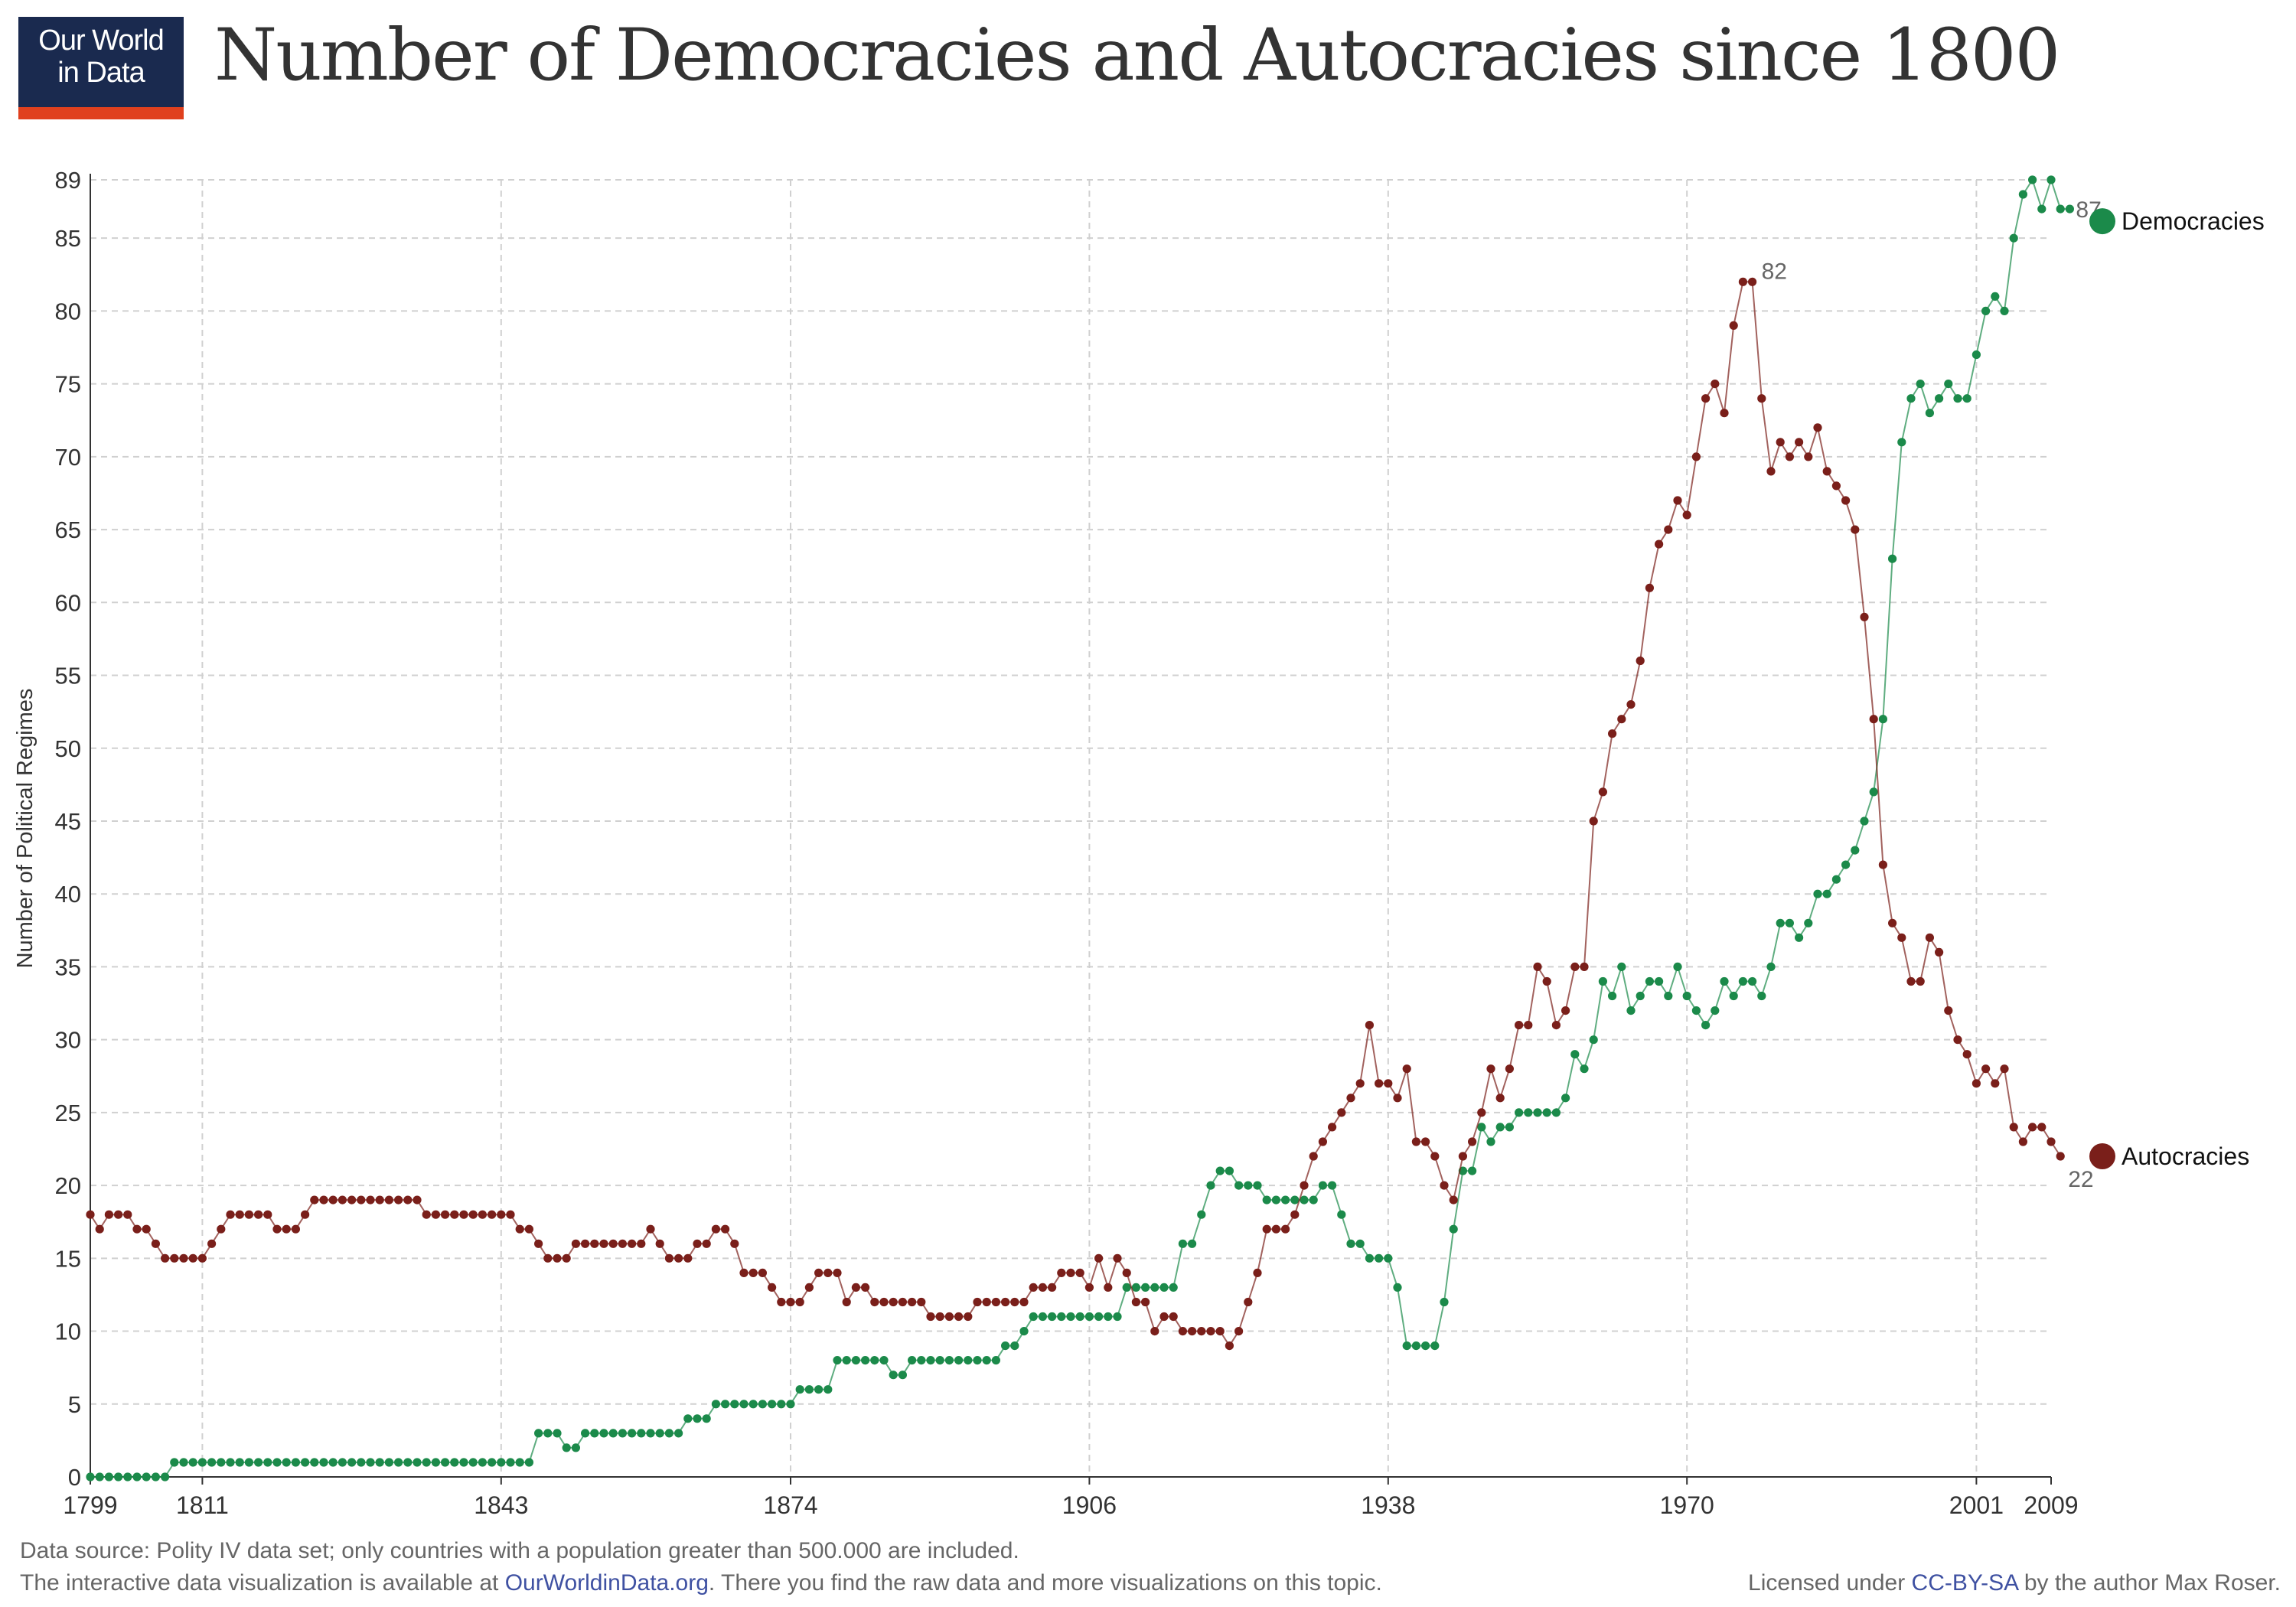 The width and height of the screenshot is (2296, 1607). Describe the element at coordinates (1145, 1287) in the screenshot. I see `democracies-point-1912` at that location.